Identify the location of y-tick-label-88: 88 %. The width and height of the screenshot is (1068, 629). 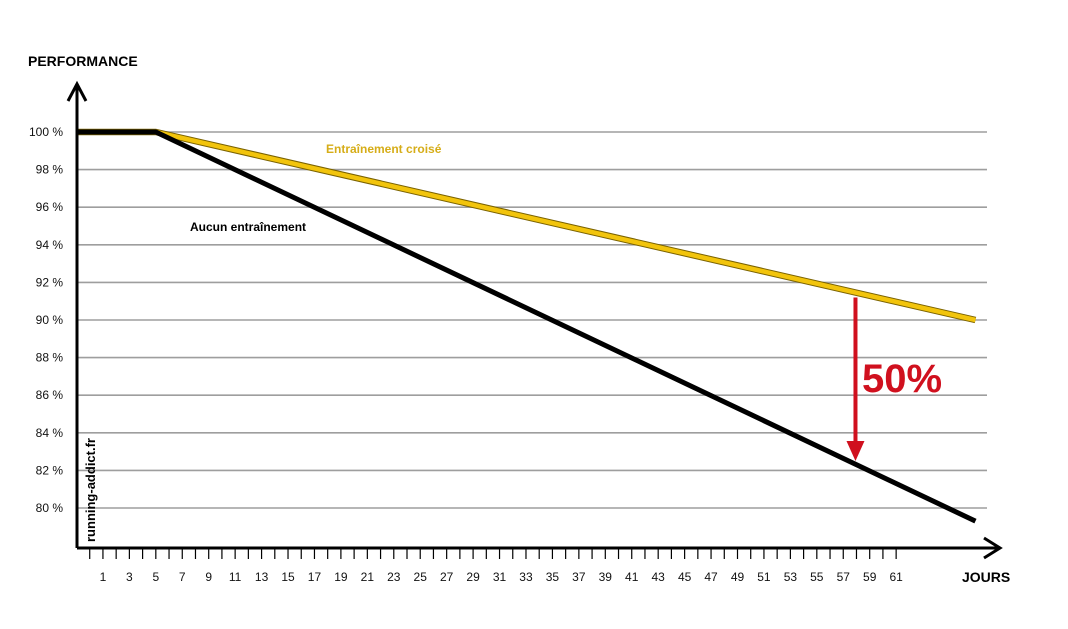
(50, 358).